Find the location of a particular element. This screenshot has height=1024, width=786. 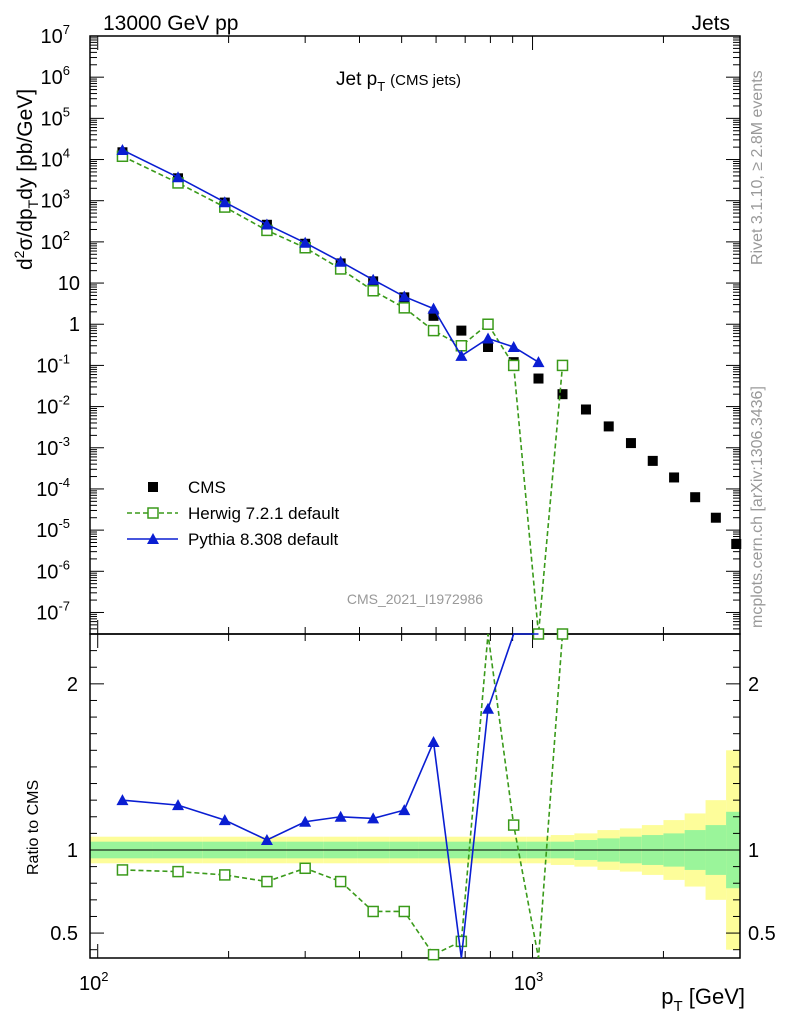

ratio-tick-label-right: 0.5 is located at coordinates (762, 934).